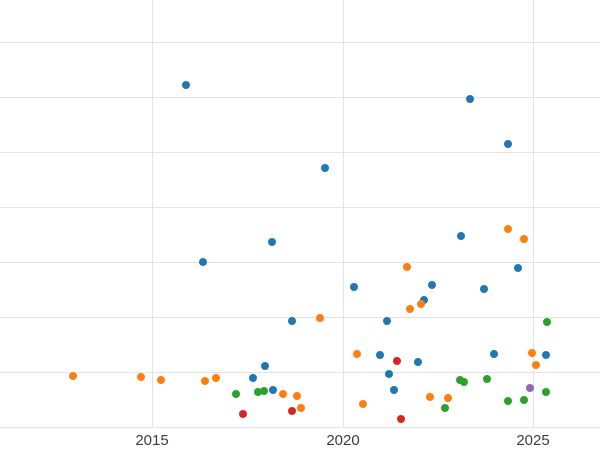  I want to click on x-tick-label: 2020, so click(343, 440).